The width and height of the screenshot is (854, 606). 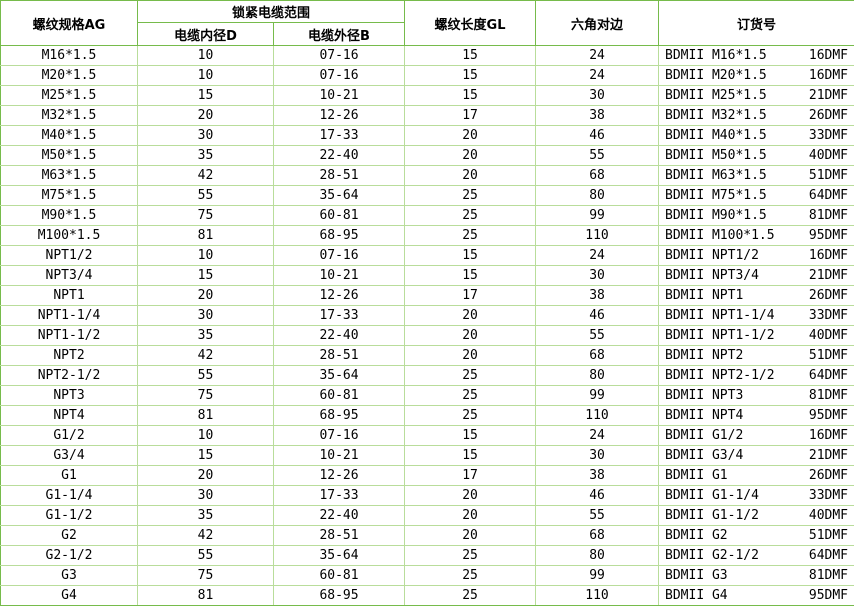 I want to click on order-no-name: BDMII G3/4, so click(x=704, y=455).